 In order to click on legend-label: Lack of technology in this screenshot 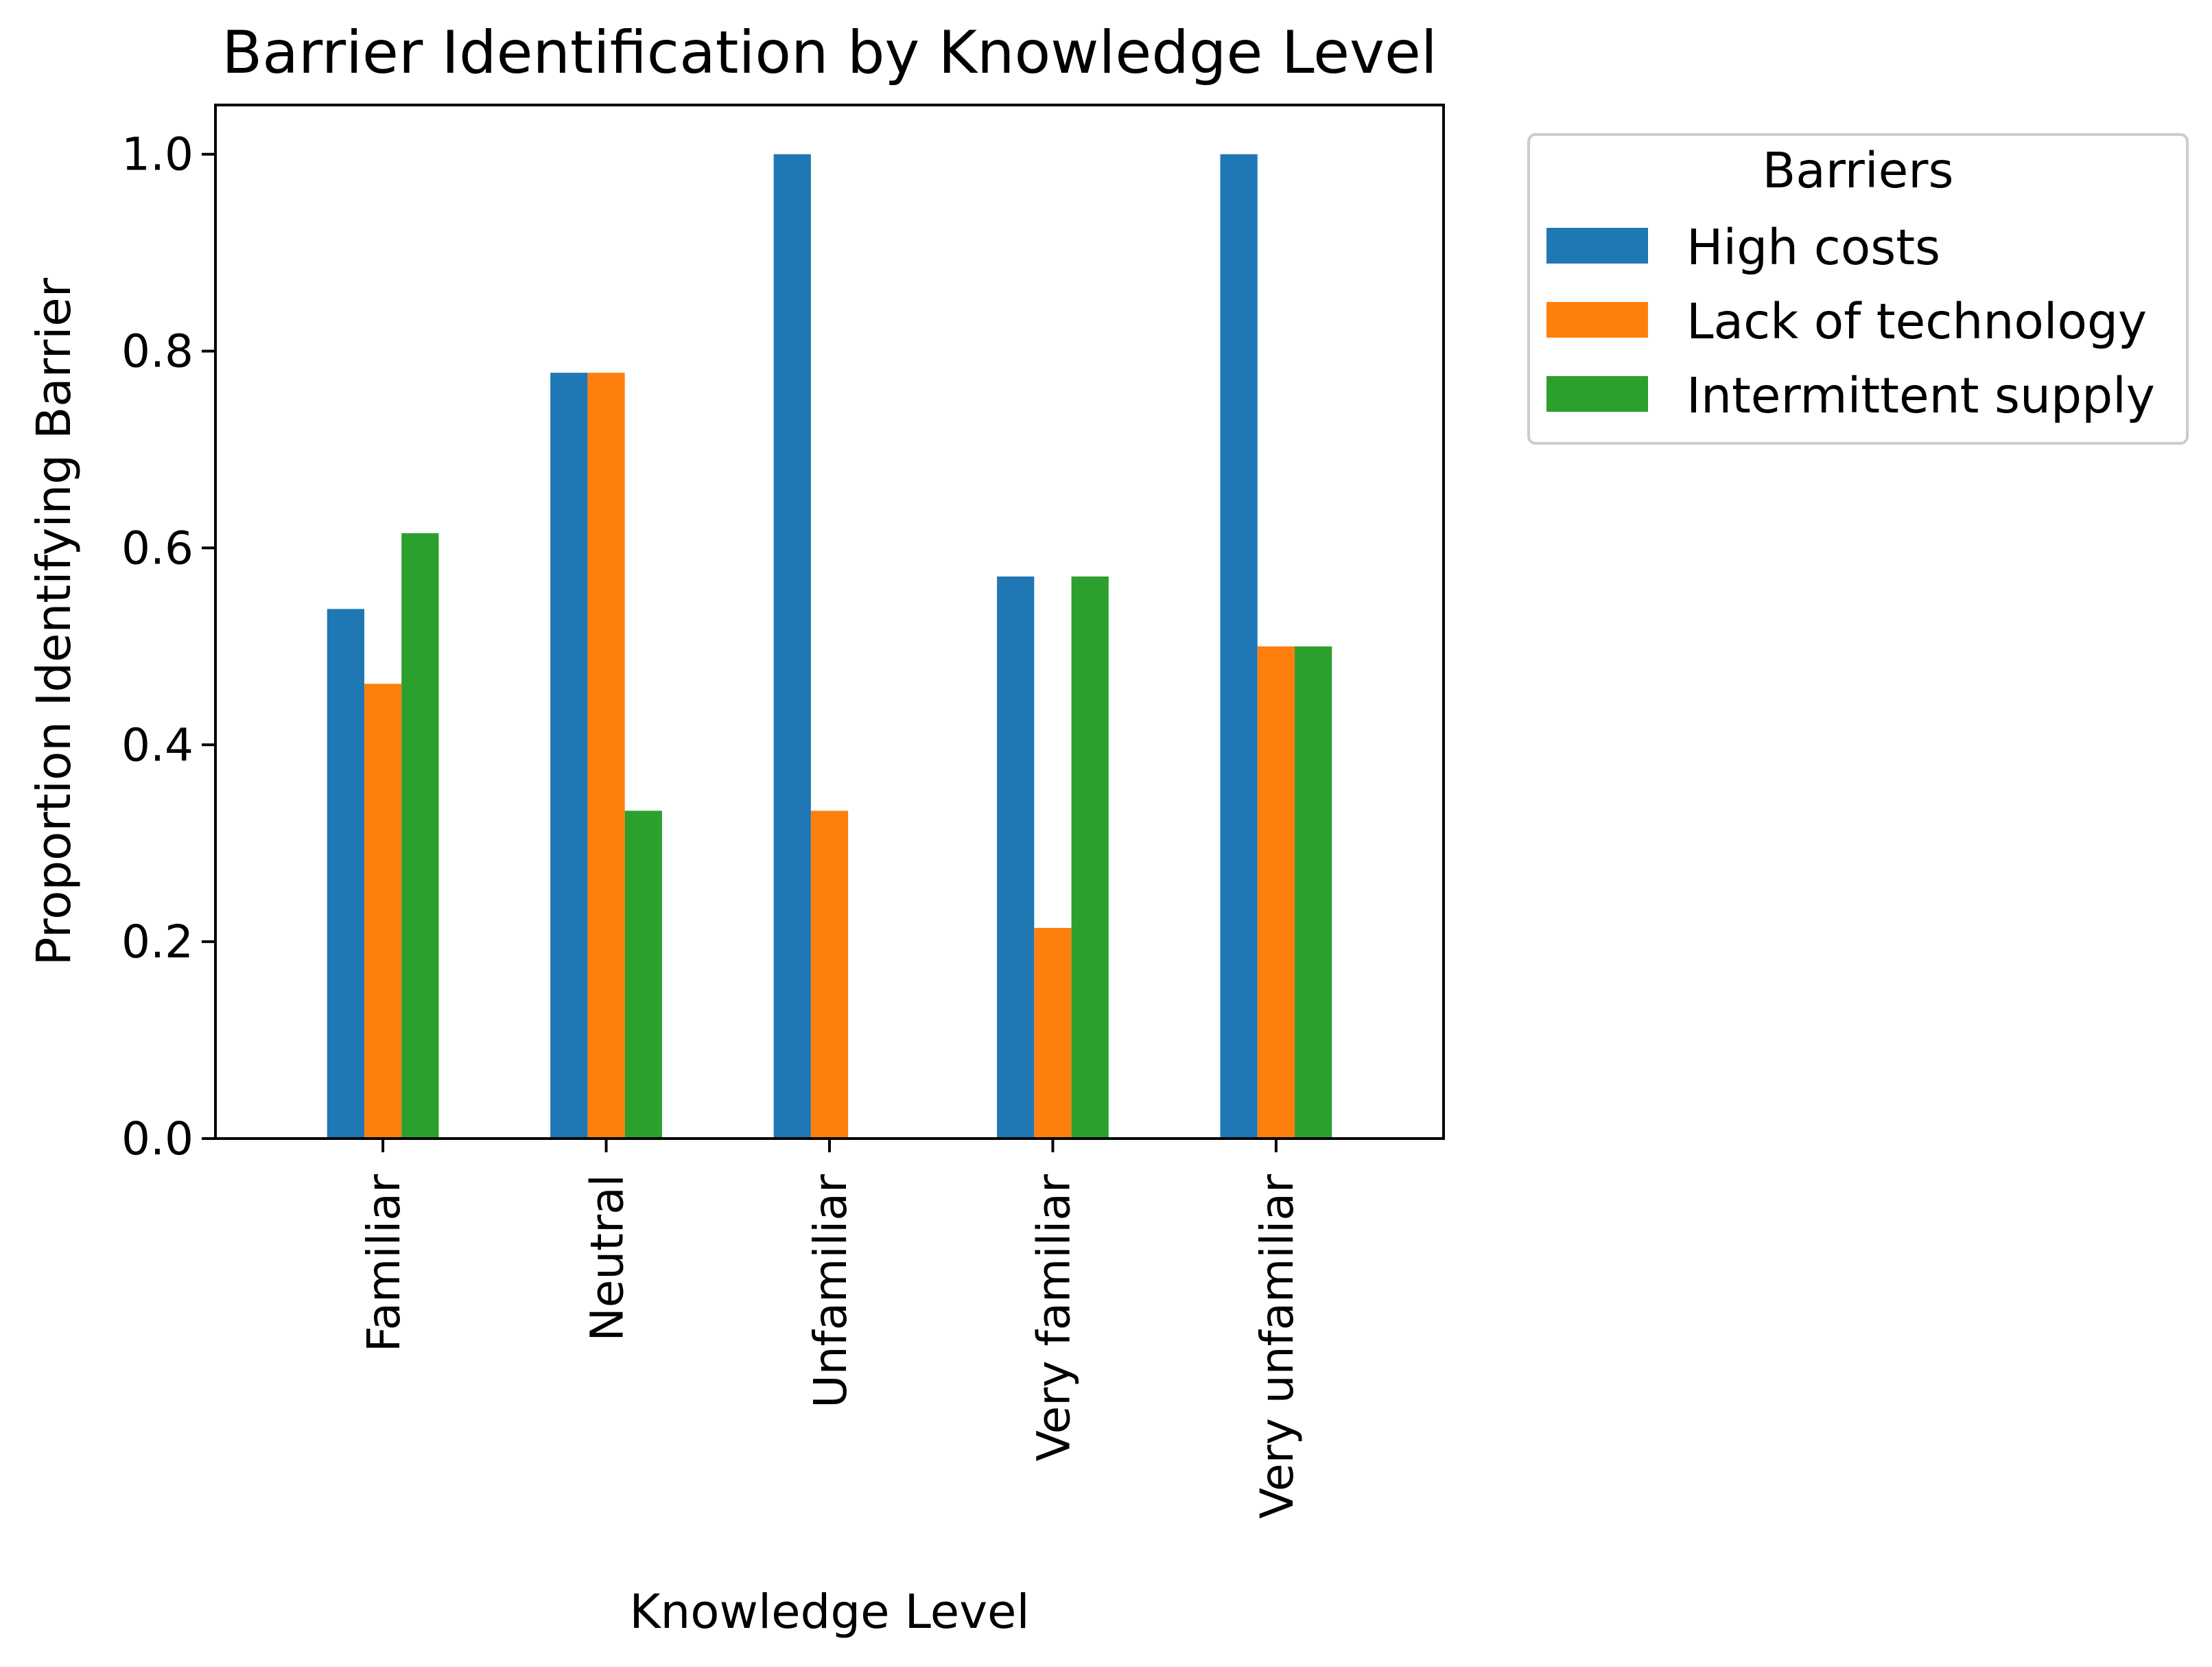, I will do `click(1916, 321)`.